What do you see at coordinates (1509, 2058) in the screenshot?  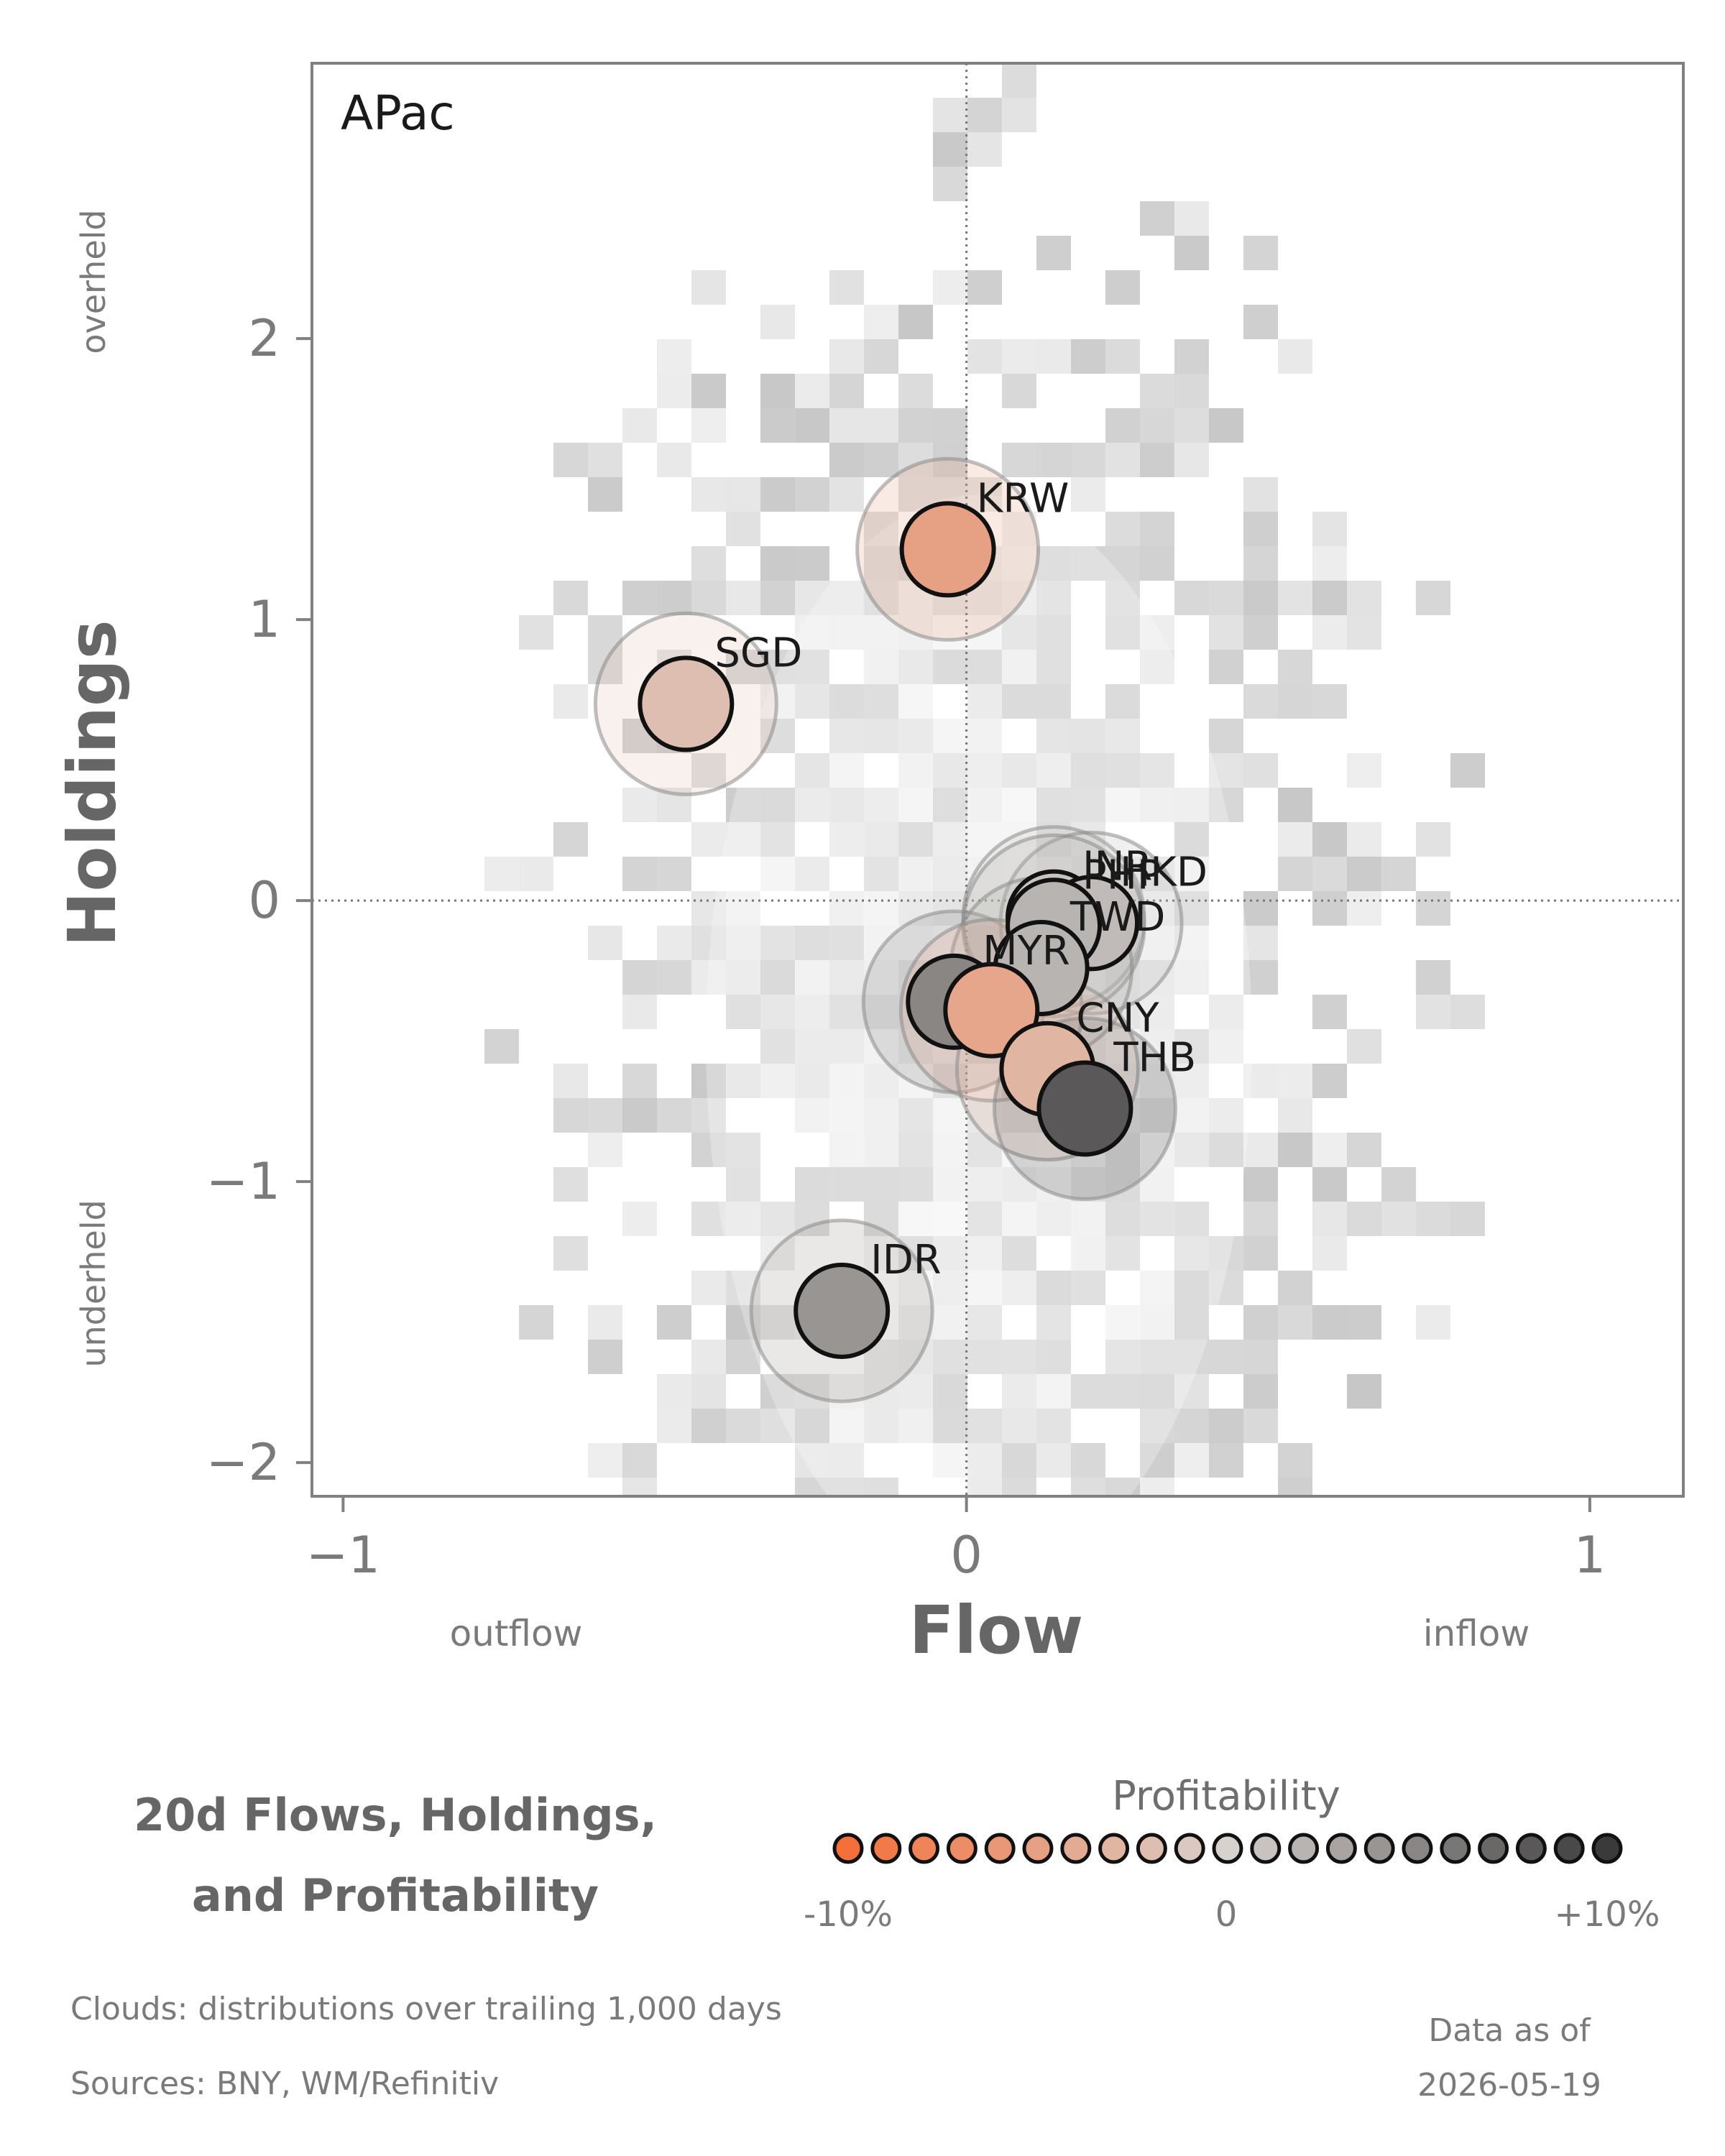 I see `data-as-of: Data as of 2026-05-19` at bounding box center [1509, 2058].